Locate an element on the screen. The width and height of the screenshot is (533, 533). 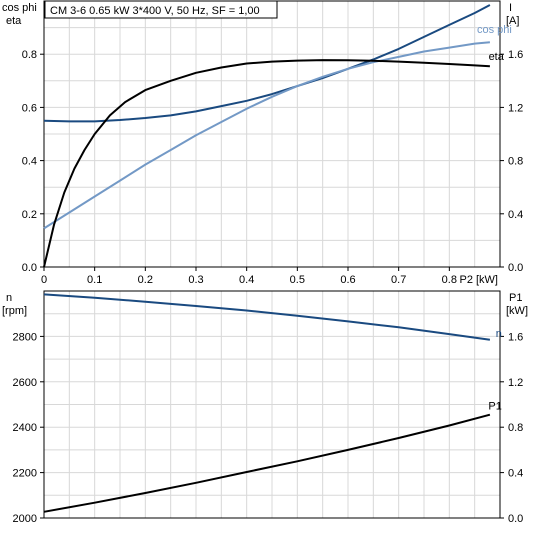
x-tick-label: 0.5 is located at coordinates (297, 280).